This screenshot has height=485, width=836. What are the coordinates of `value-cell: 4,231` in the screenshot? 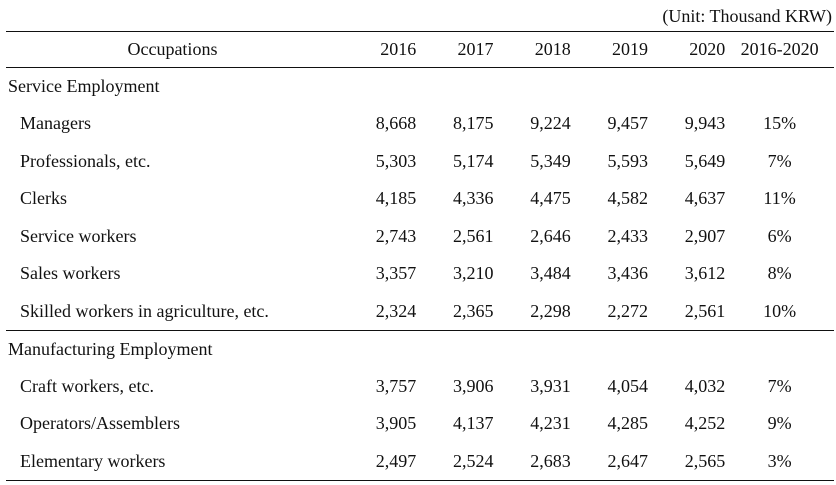 It's located at (550, 423).